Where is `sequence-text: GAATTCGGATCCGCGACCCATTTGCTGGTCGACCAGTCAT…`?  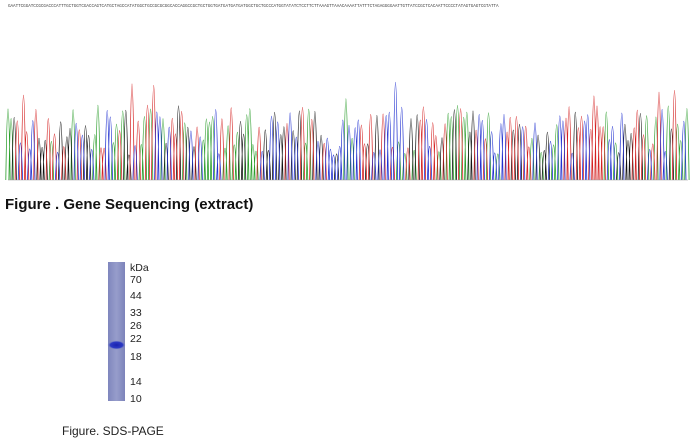
sequence-text: GAATTCGGATCCGCGACCCATTTGCTGGTCGACCAGTCAT… is located at coordinates (253, 6).